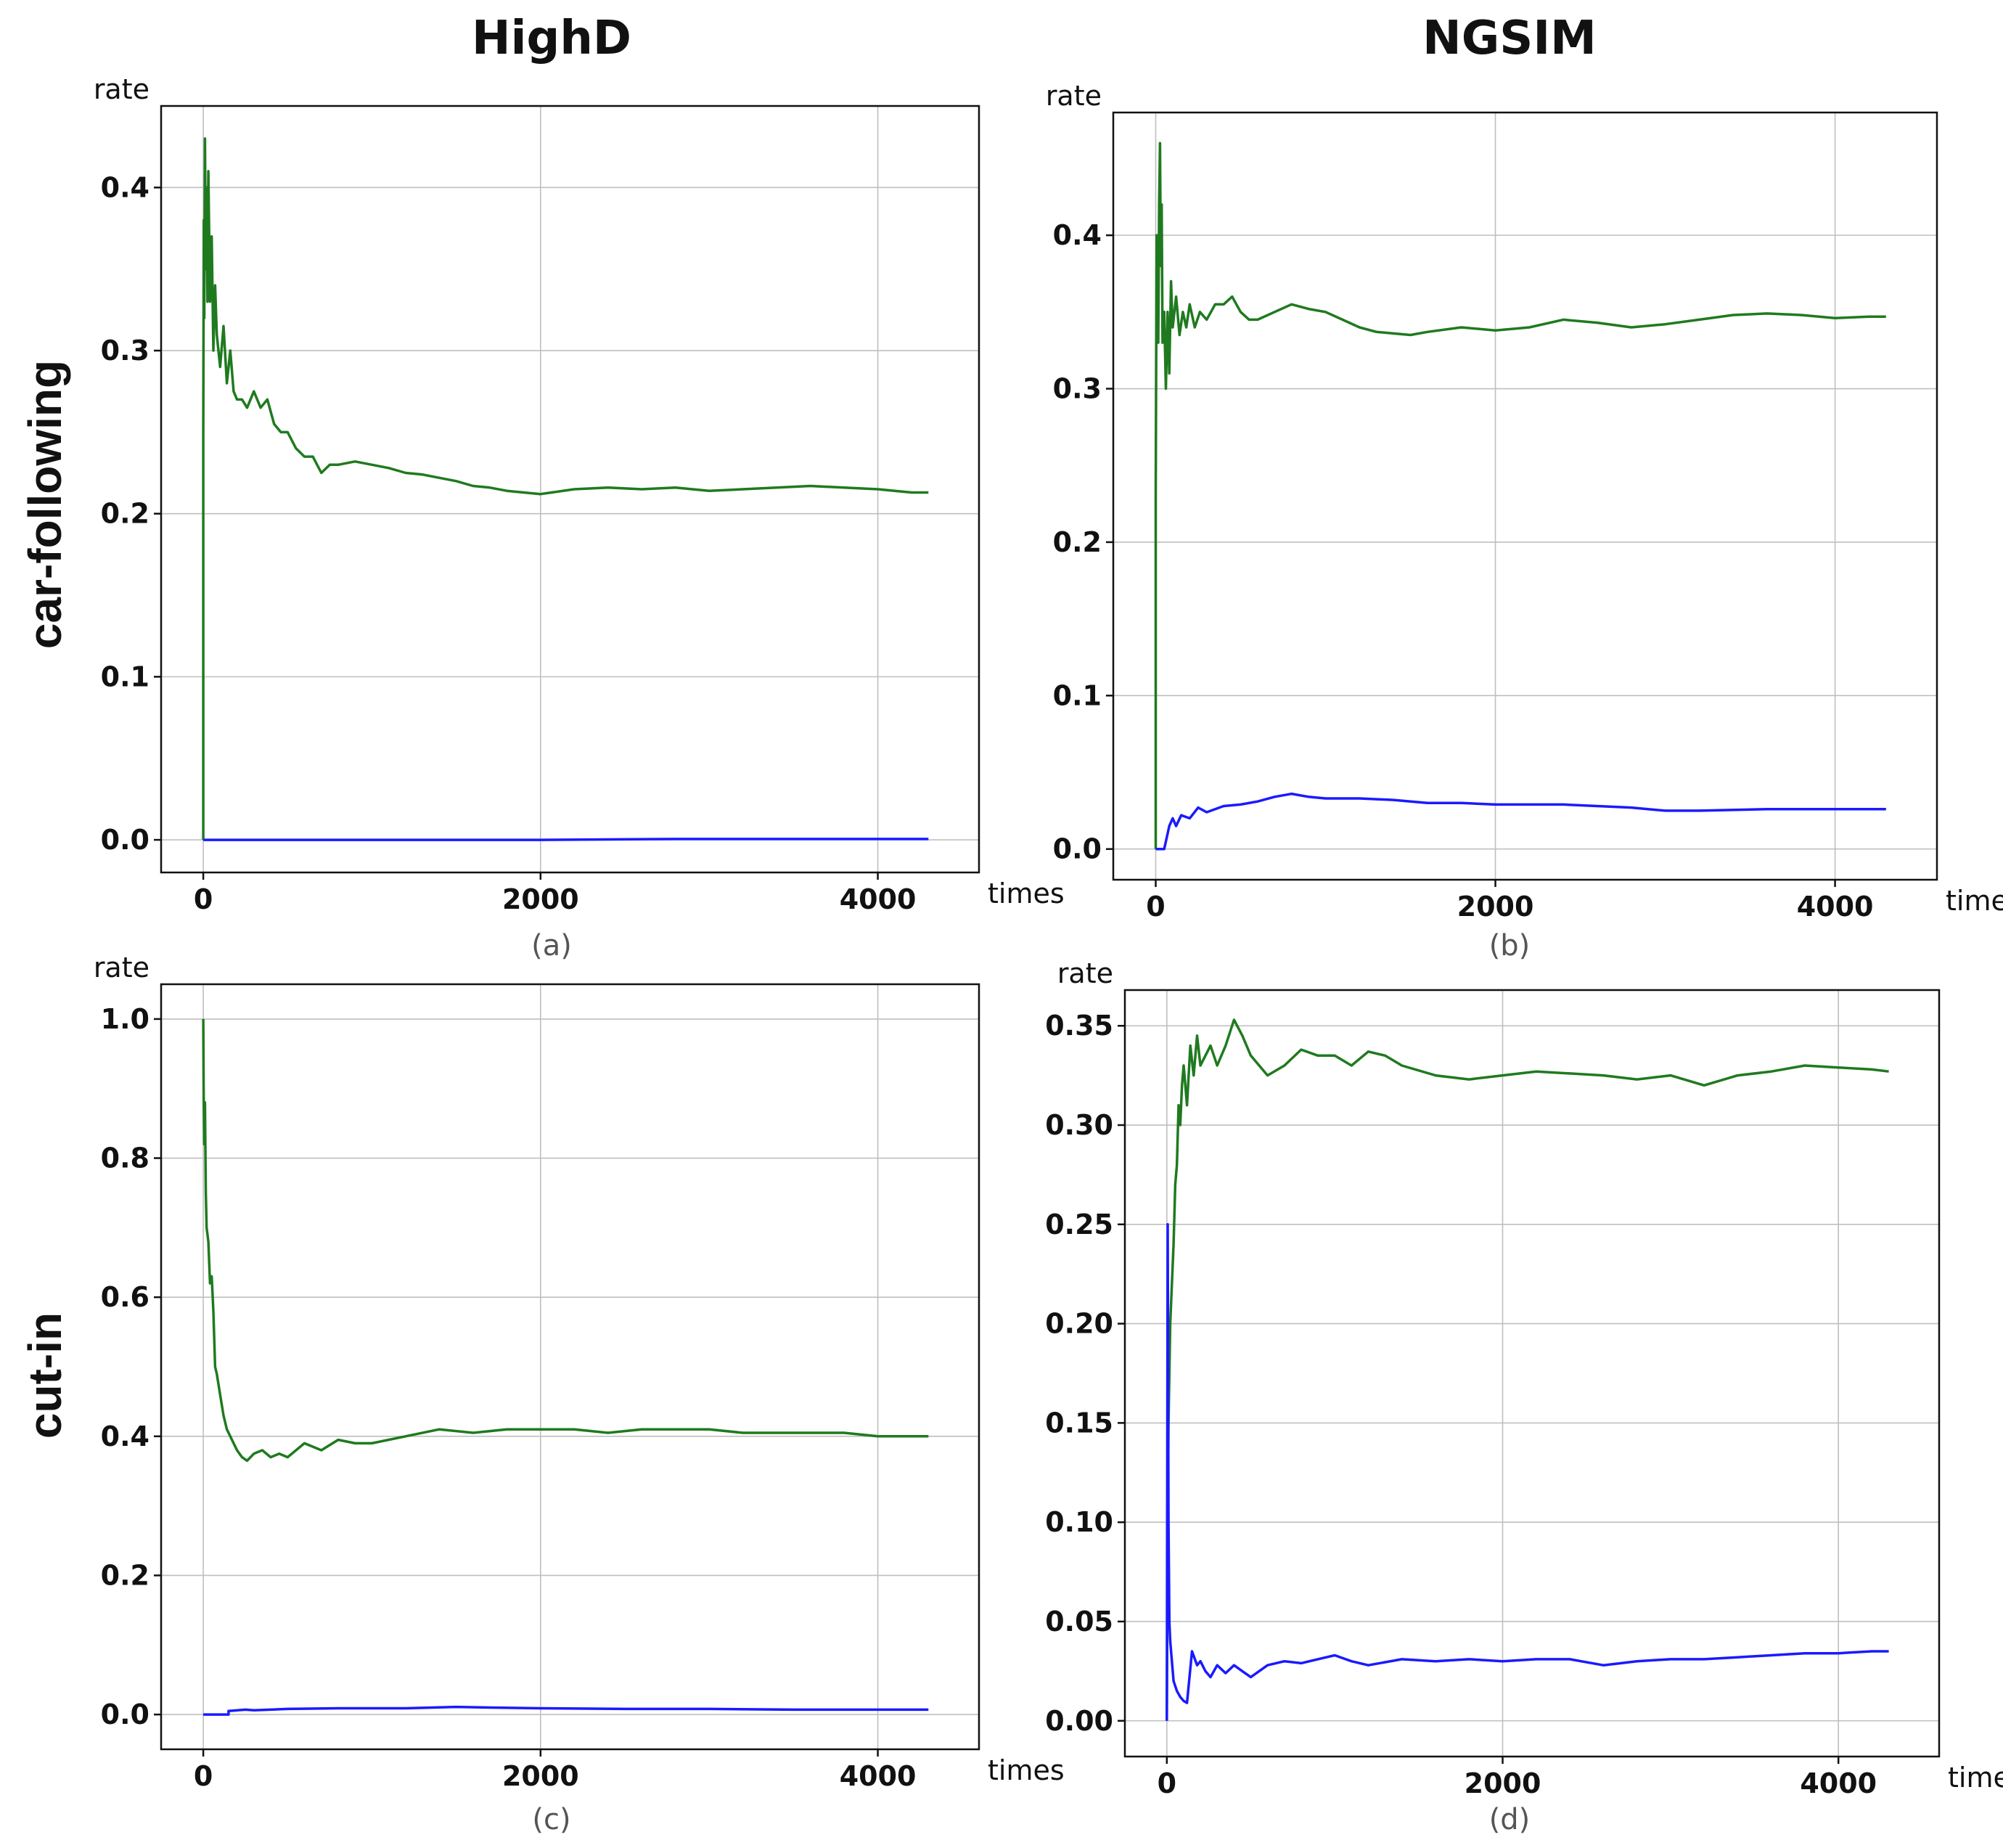  I want to click on y-tick-label: 0.00, so click(1079, 1721).